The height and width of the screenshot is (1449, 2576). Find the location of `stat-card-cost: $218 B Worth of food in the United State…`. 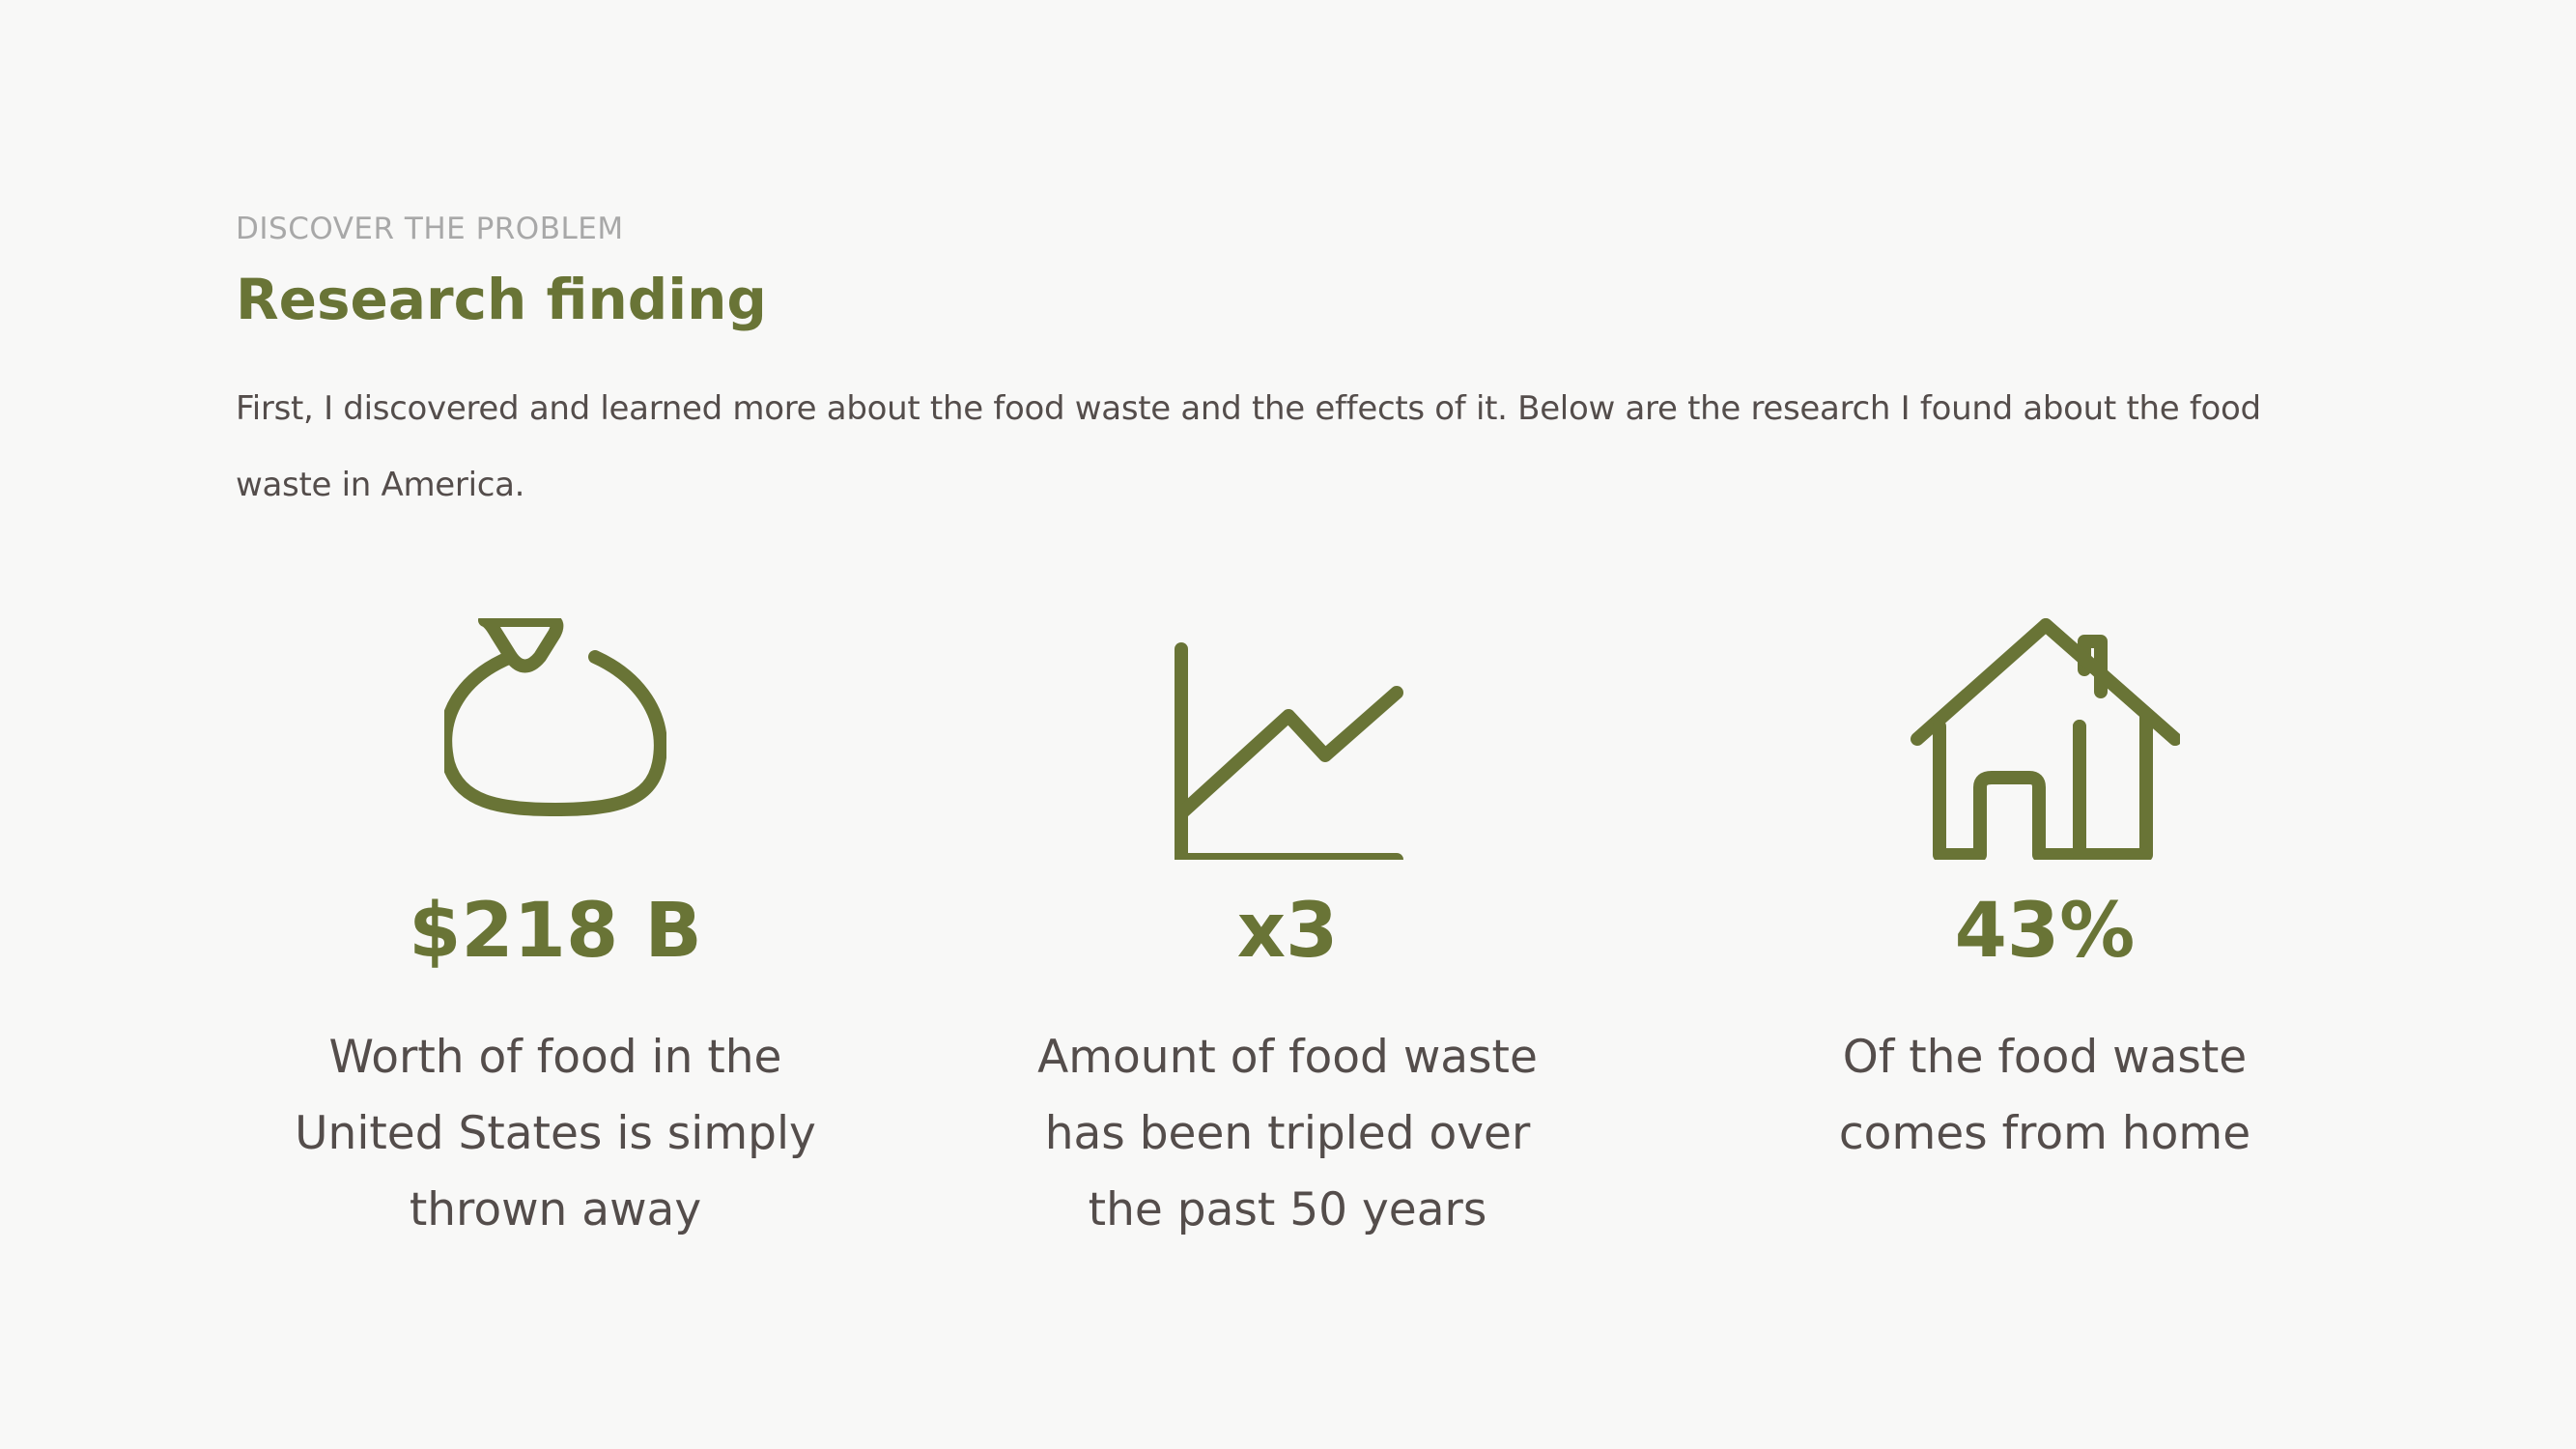

stat-card-cost: $218 B Worth of food in the United State… is located at coordinates (555, 927).